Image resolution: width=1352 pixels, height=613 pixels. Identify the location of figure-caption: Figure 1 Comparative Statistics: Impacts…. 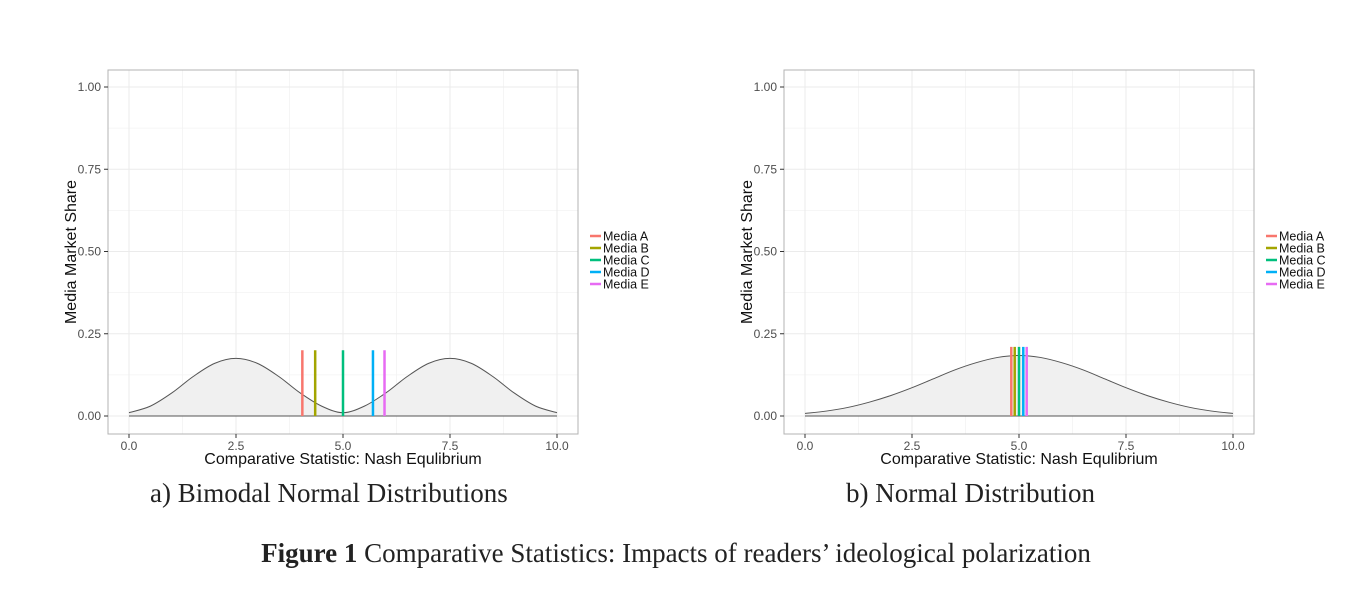
(676, 553).